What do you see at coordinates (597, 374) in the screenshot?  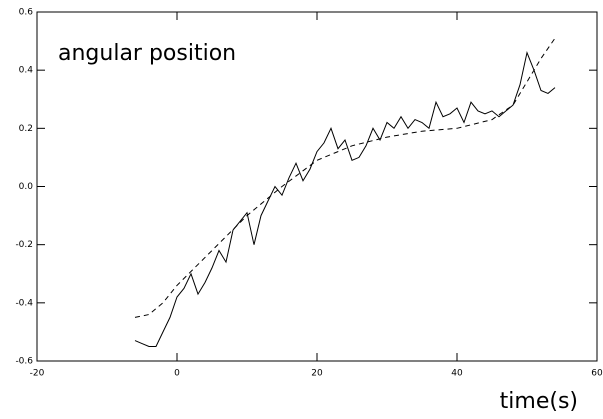 I see `x-tick-label: 60` at bounding box center [597, 374].